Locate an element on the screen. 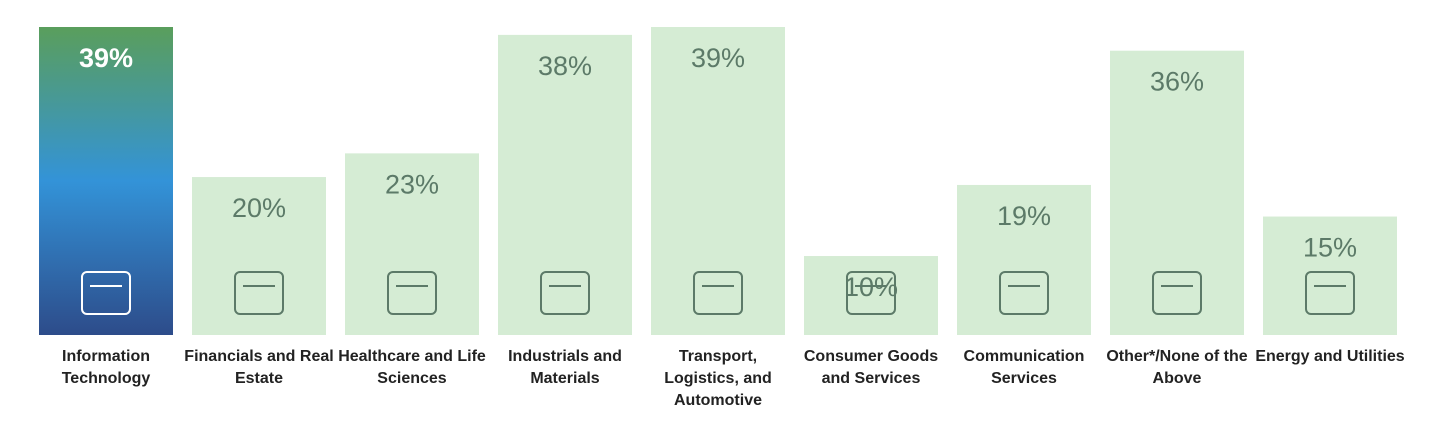 Image resolution: width=1443 pixels, height=423 pixels. category-label: Financials and Real Estate is located at coordinates (259, 367).